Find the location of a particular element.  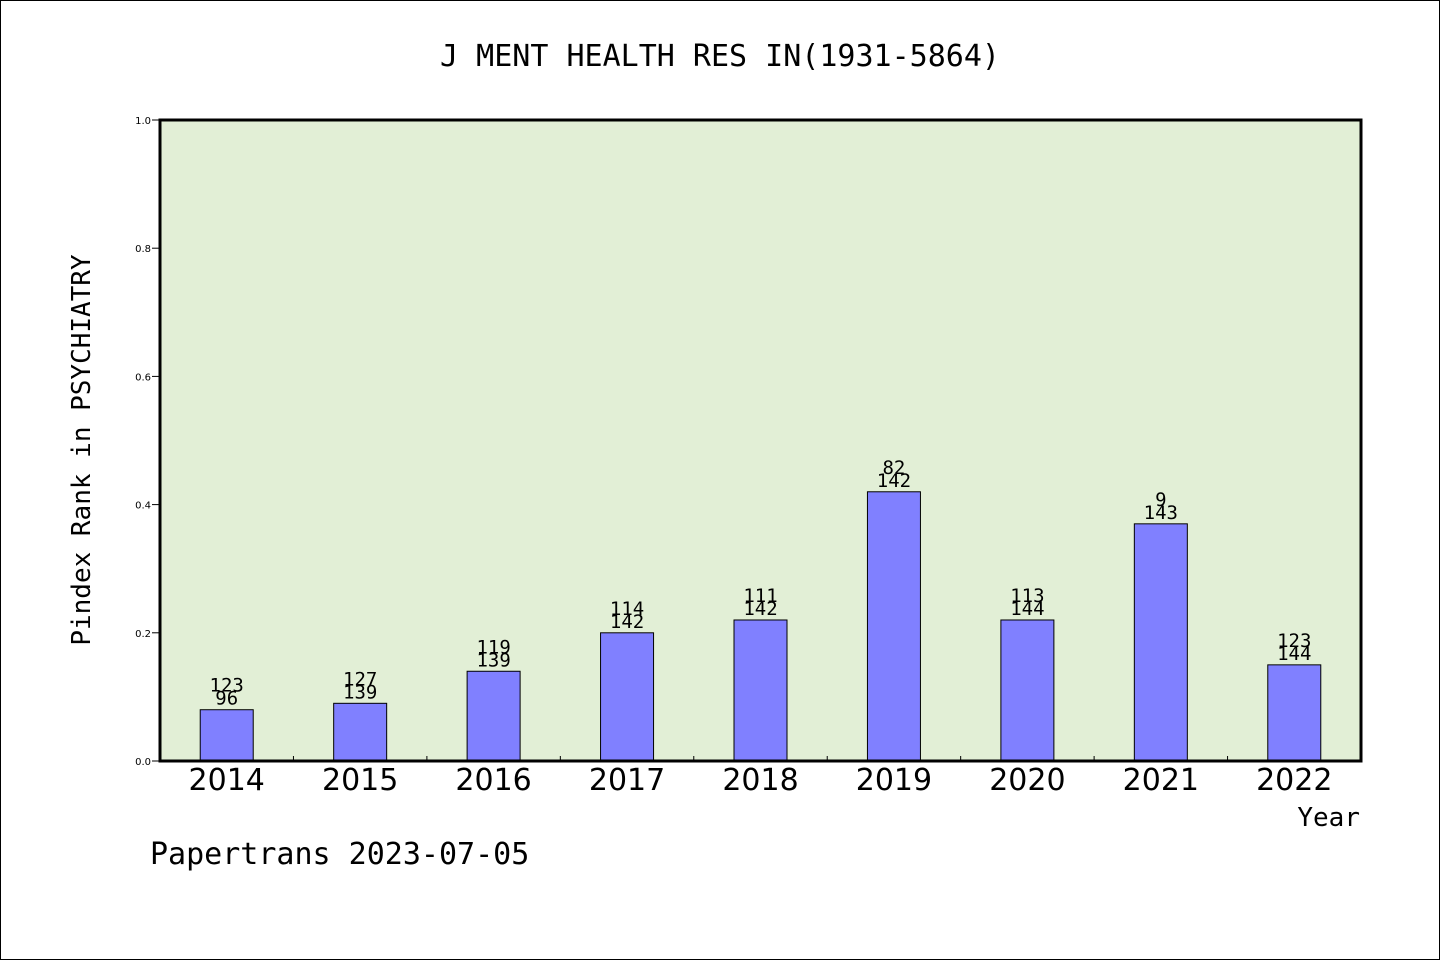

x-tick-label: 2016 is located at coordinates (493, 780).